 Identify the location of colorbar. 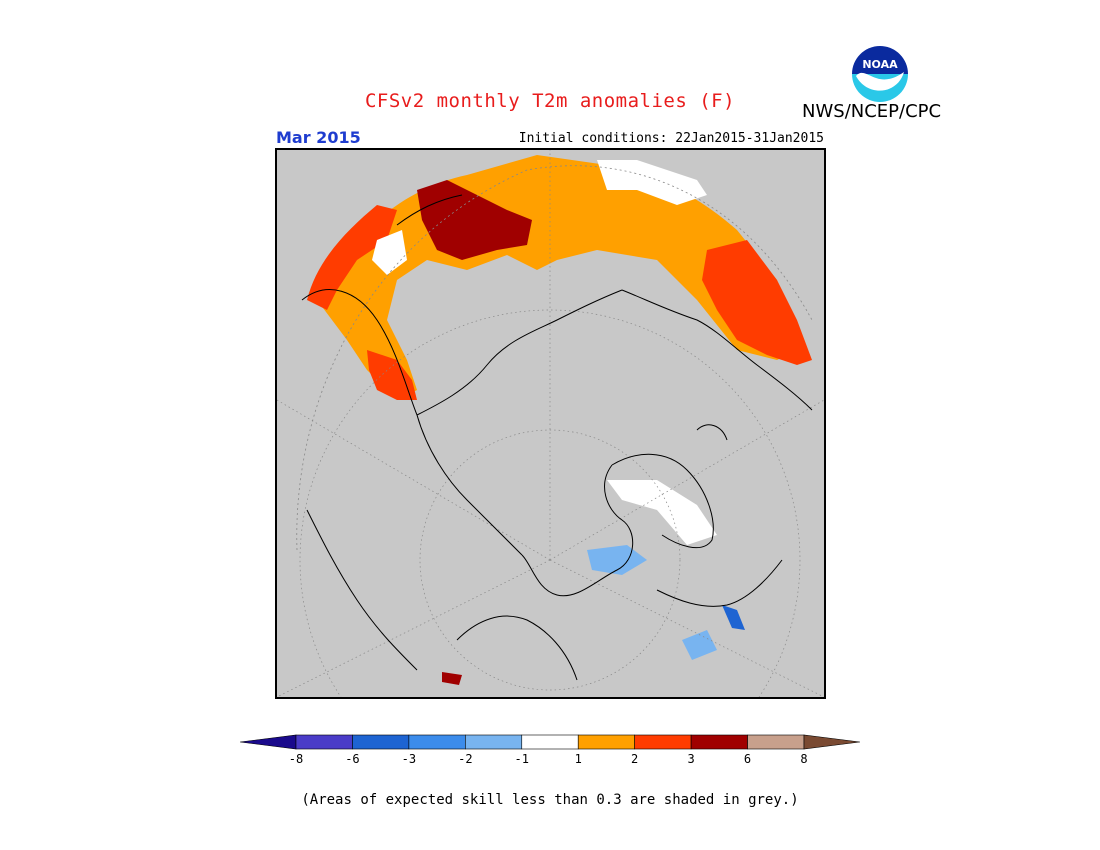
(550, 742).